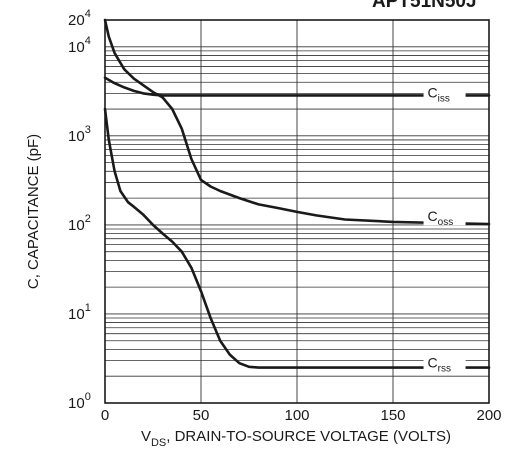 Image resolution: width=510 pixels, height=456 pixels. I want to click on x-tick-label: 50, so click(201, 415).